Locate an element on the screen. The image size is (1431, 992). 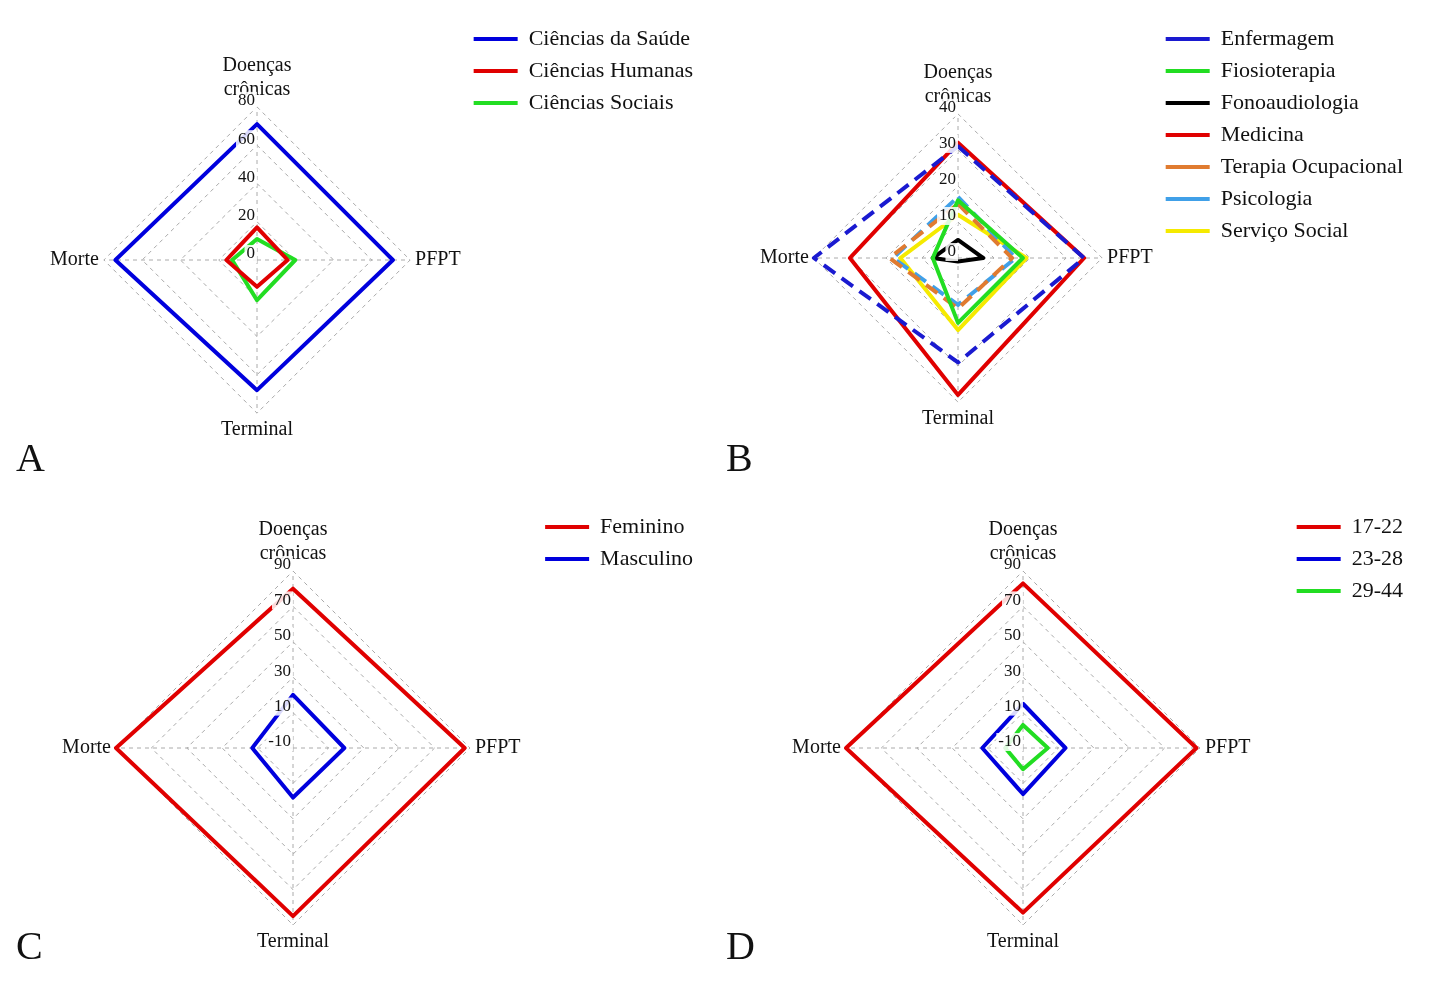
text: C is located at coordinates (29, 945).